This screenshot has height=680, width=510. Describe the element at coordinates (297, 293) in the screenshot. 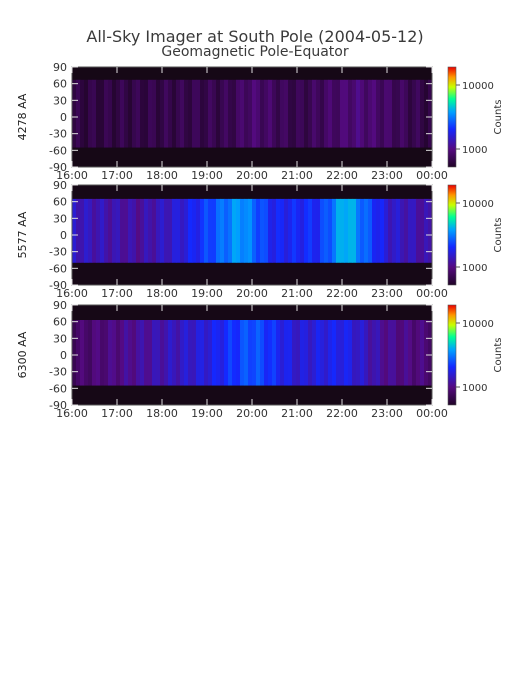

I see `x-tick-label: 21:00` at that location.